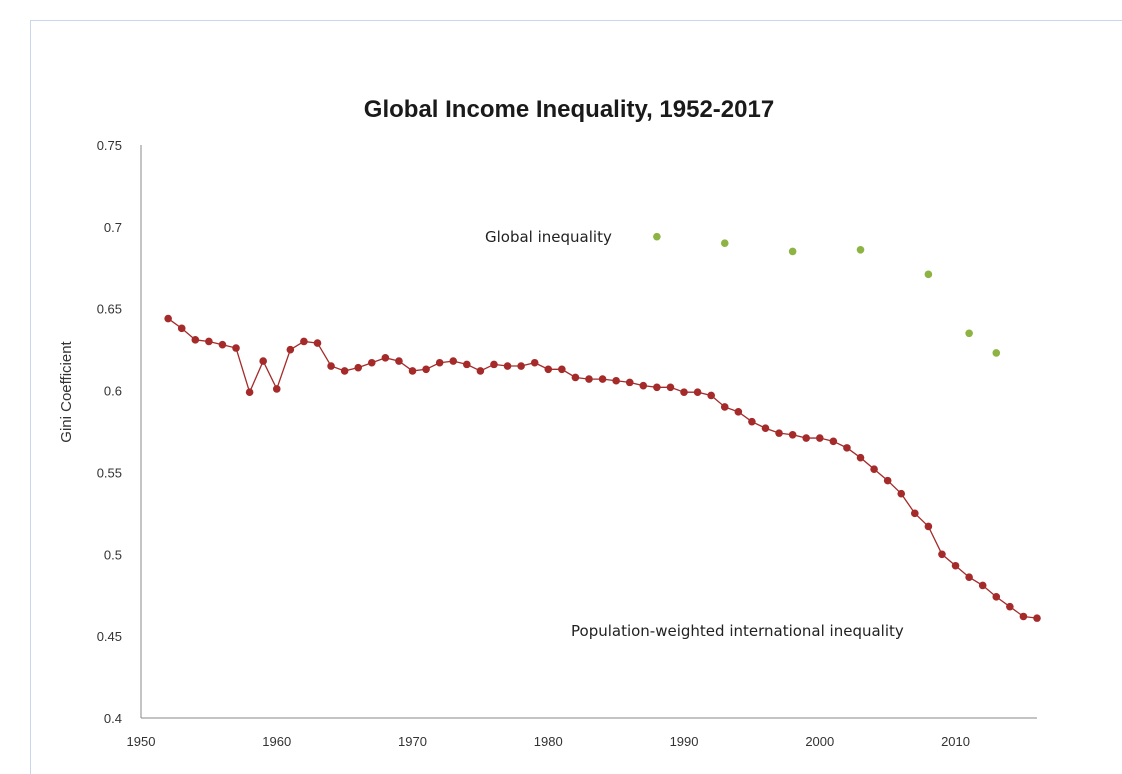  I want to click on x-tick-label: 2010, so click(955, 741).